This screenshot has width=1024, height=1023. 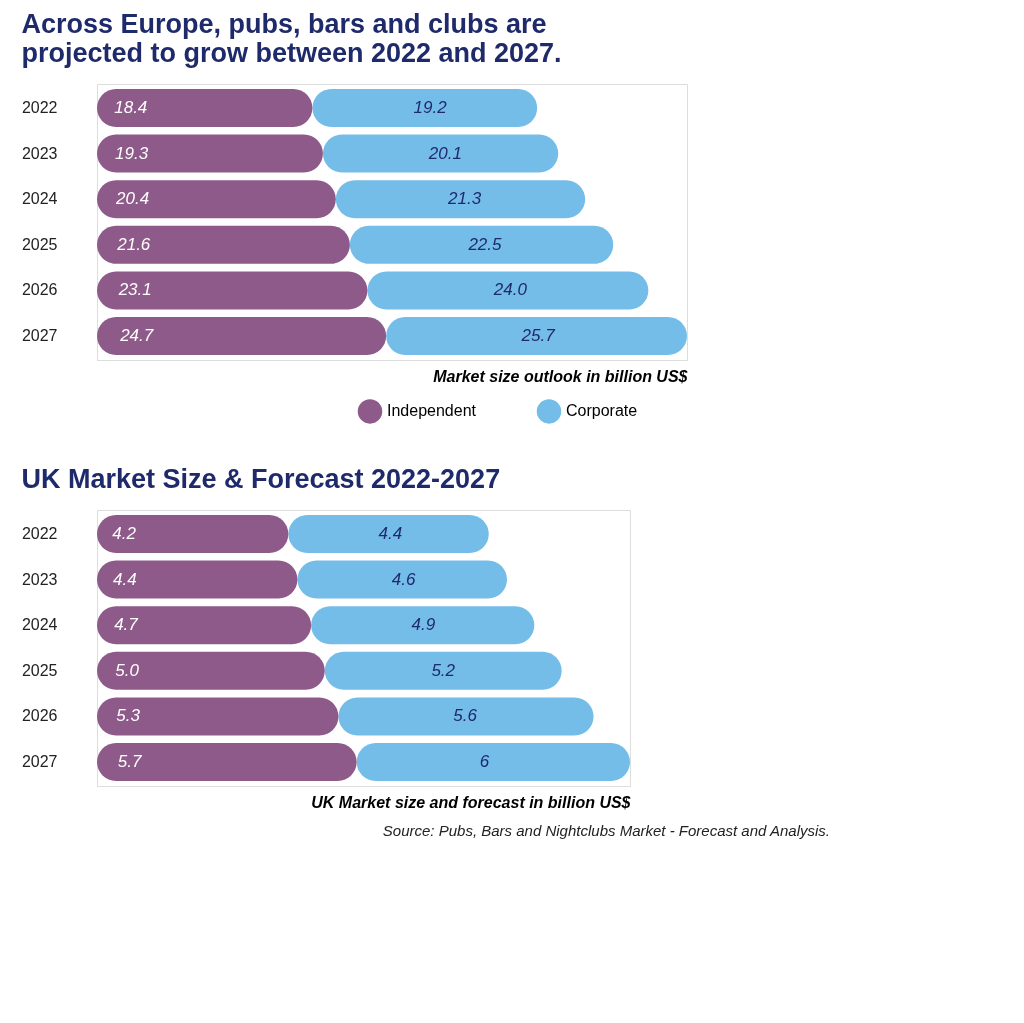 I want to click on data-label: 5.7, so click(x=129, y=762).